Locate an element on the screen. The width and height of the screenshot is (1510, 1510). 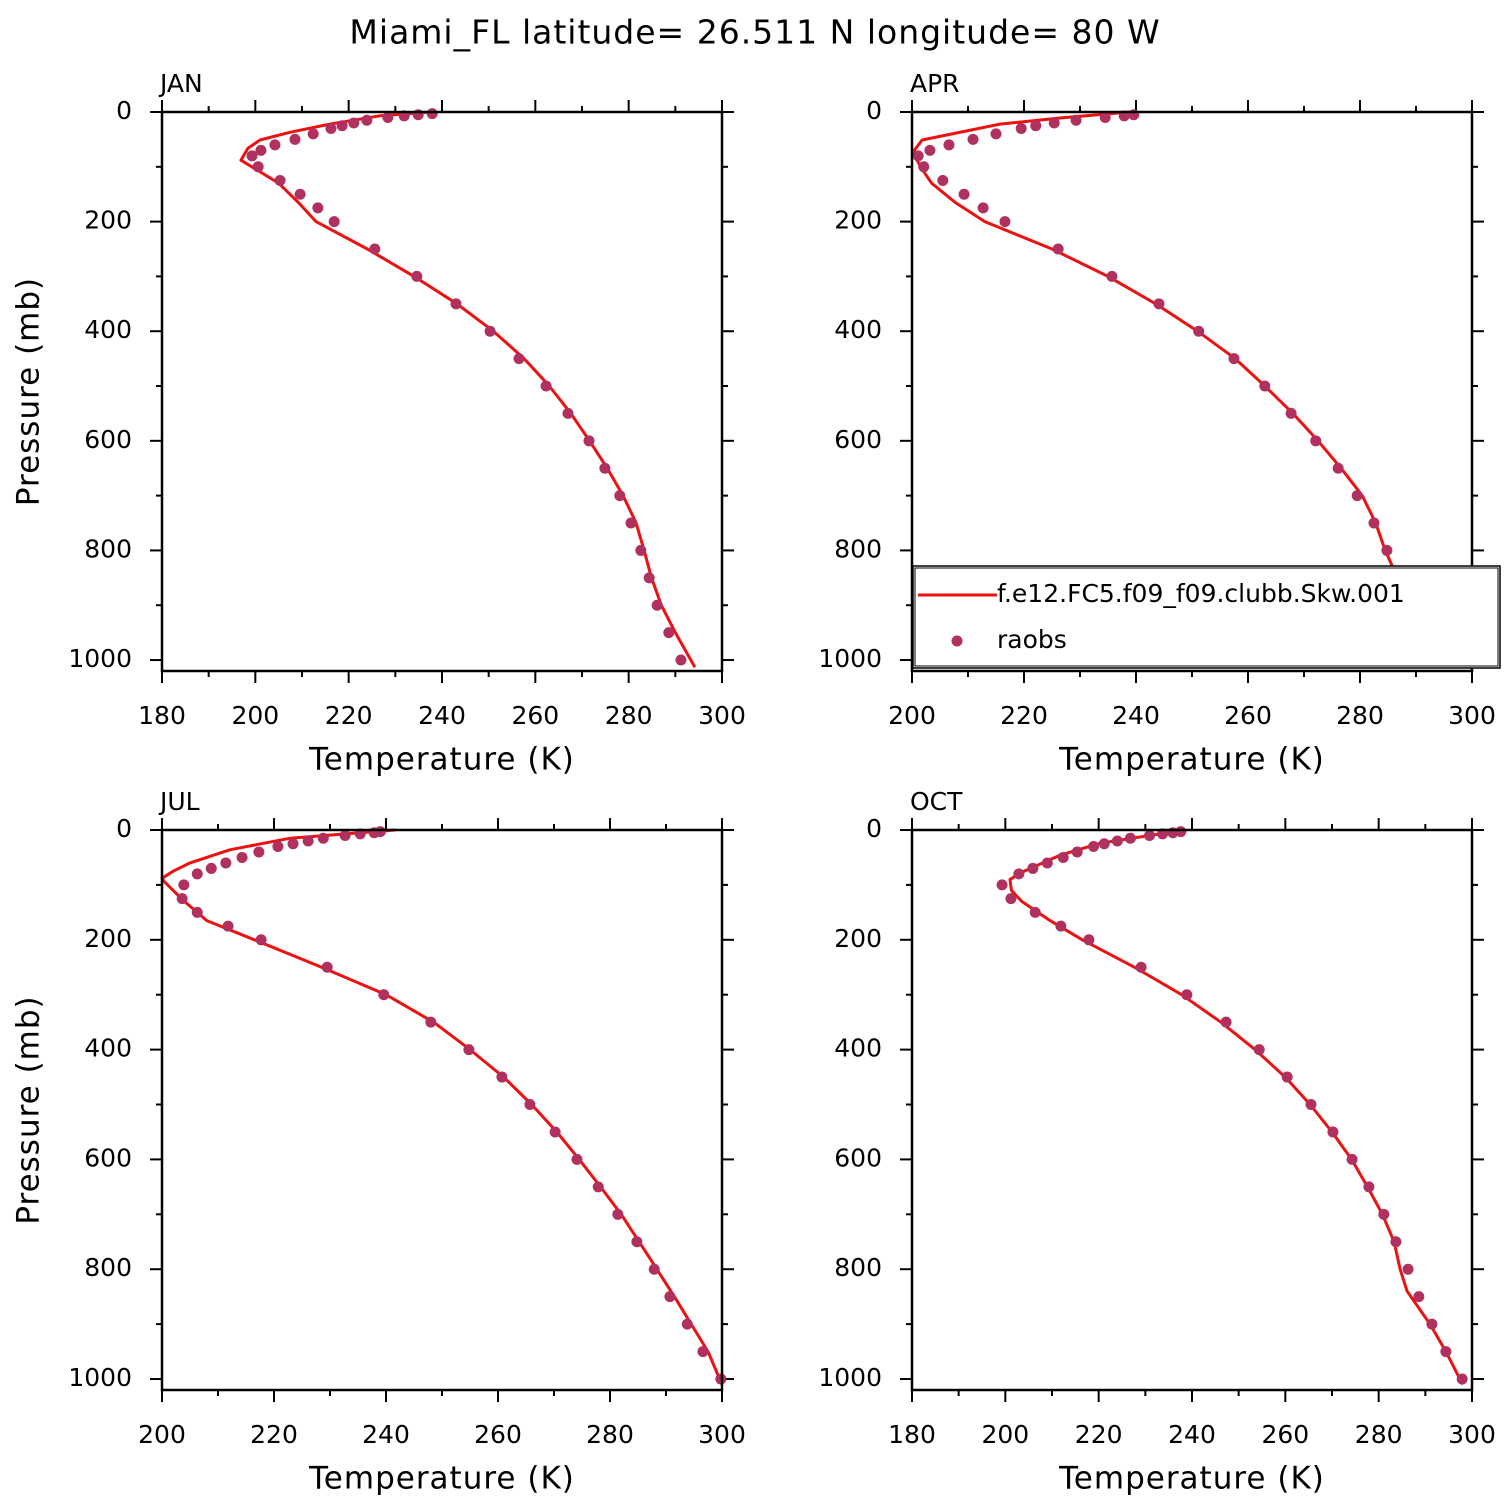
x-tick-label: 180 is located at coordinates (912, 1434).